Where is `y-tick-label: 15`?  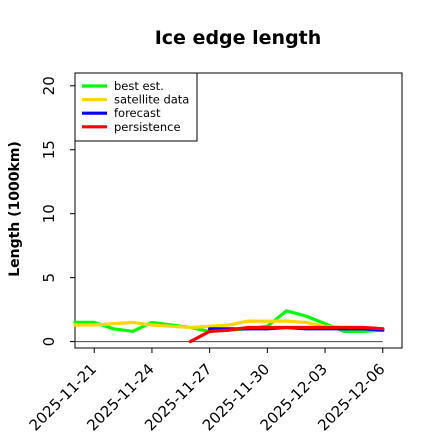 y-tick-label: 15 is located at coordinates (49, 149).